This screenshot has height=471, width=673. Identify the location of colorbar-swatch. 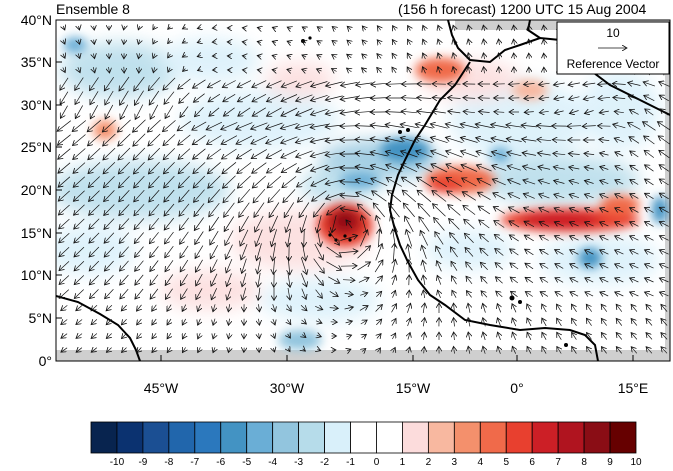
(623, 437).